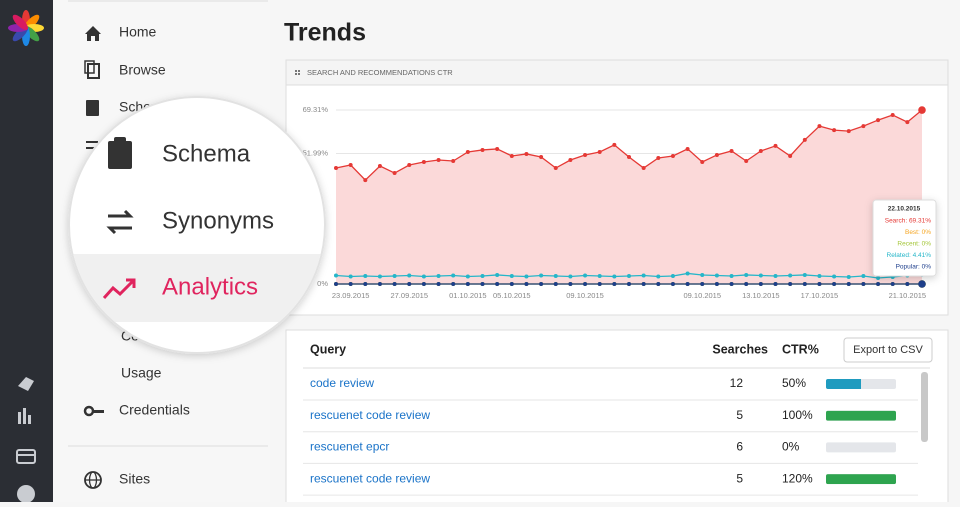 Image resolution: width=960 pixels, height=507 pixels. What do you see at coordinates (861, 447) in the screenshot?
I see `ctr-track` at bounding box center [861, 447].